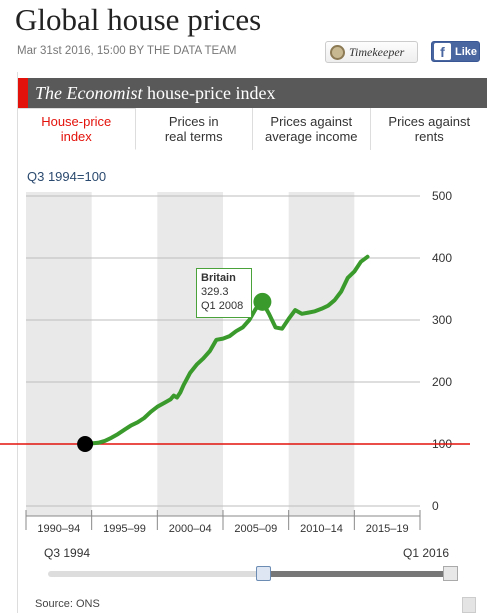 The image size is (487, 613). Describe the element at coordinates (124, 529) in the screenshot. I see `x-tick-label: 1995–99` at that location.